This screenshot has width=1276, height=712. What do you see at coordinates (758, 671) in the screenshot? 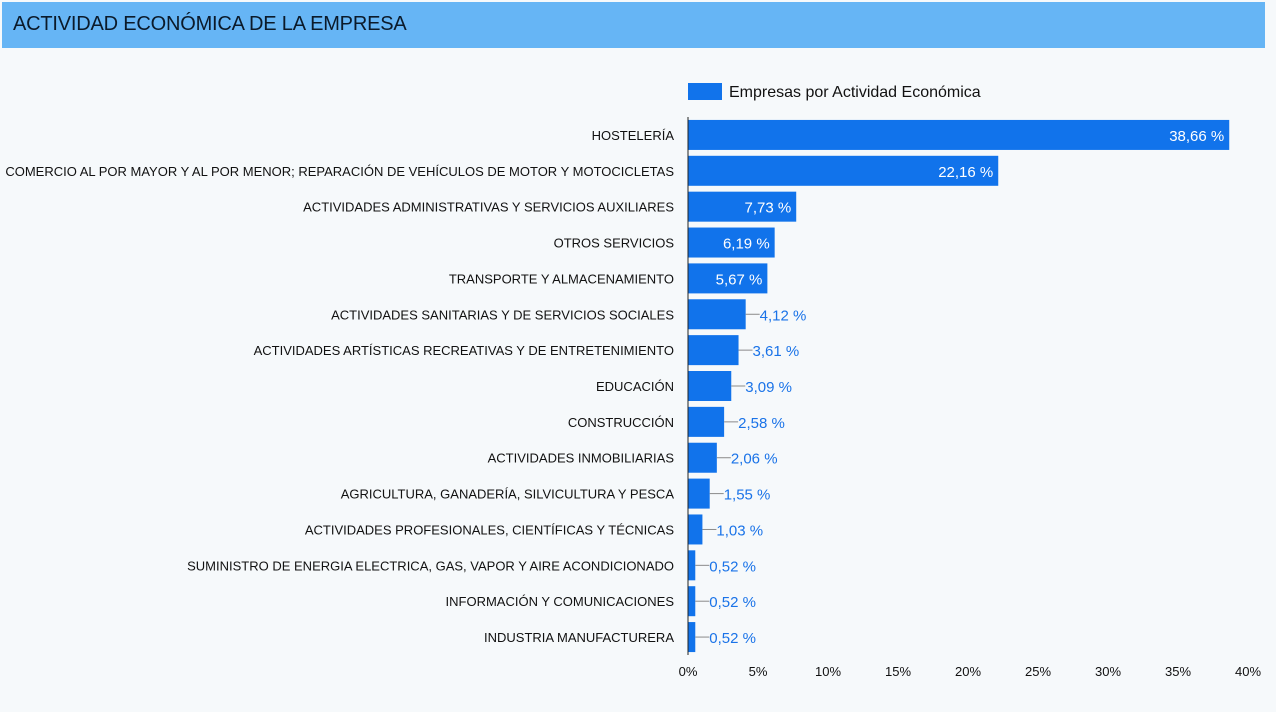
I see `x-tick-label: 5%` at bounding box center [758, 671].